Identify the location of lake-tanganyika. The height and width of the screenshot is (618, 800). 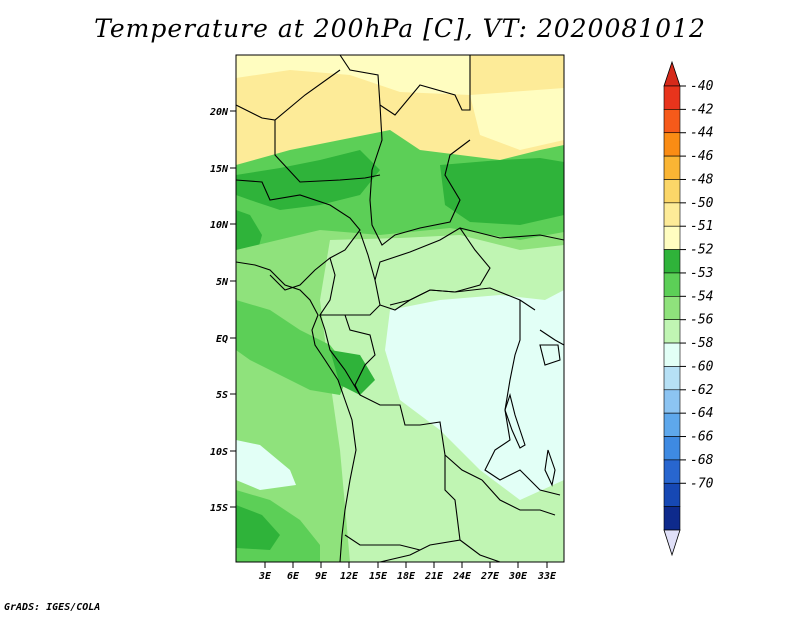
(515, 421).